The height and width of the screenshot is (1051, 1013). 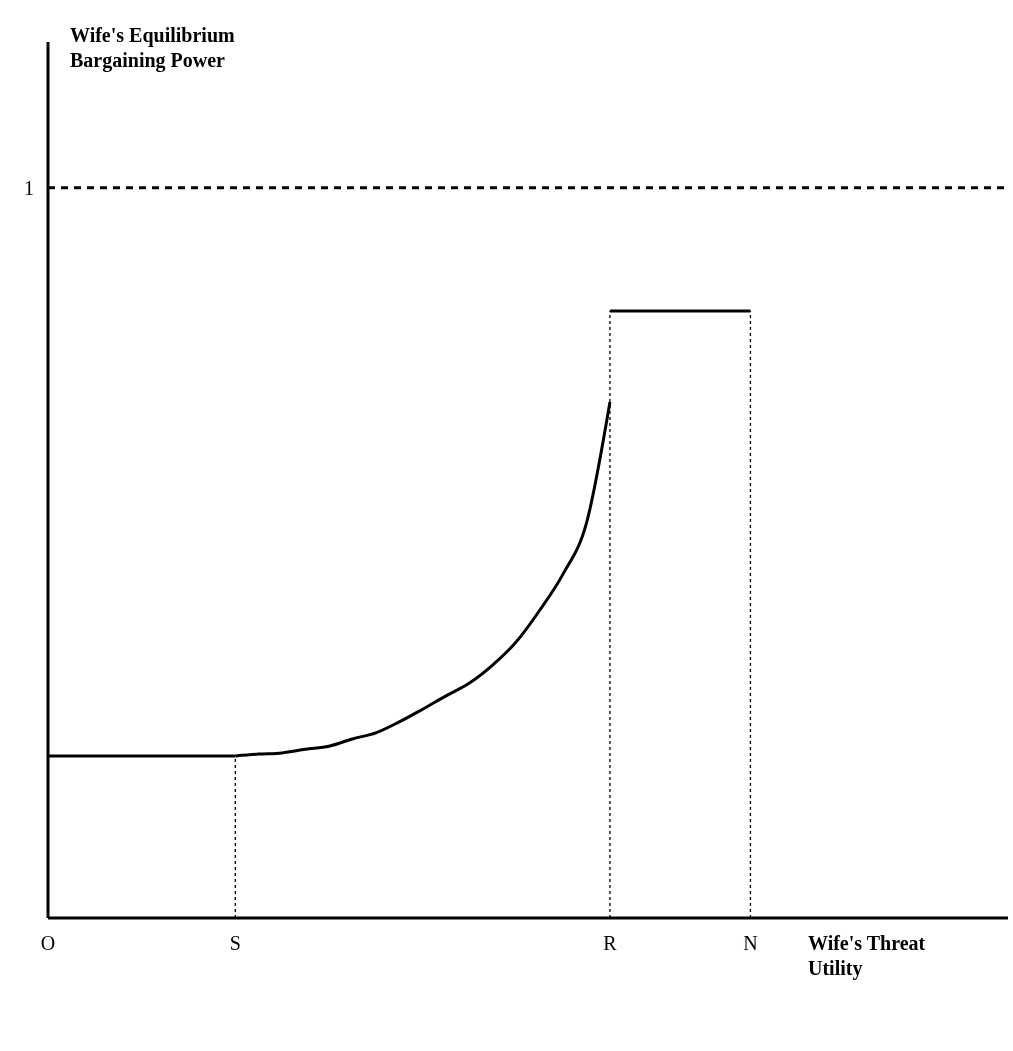 I want to click on x-tick-label: S, so click(x=235, y=943).